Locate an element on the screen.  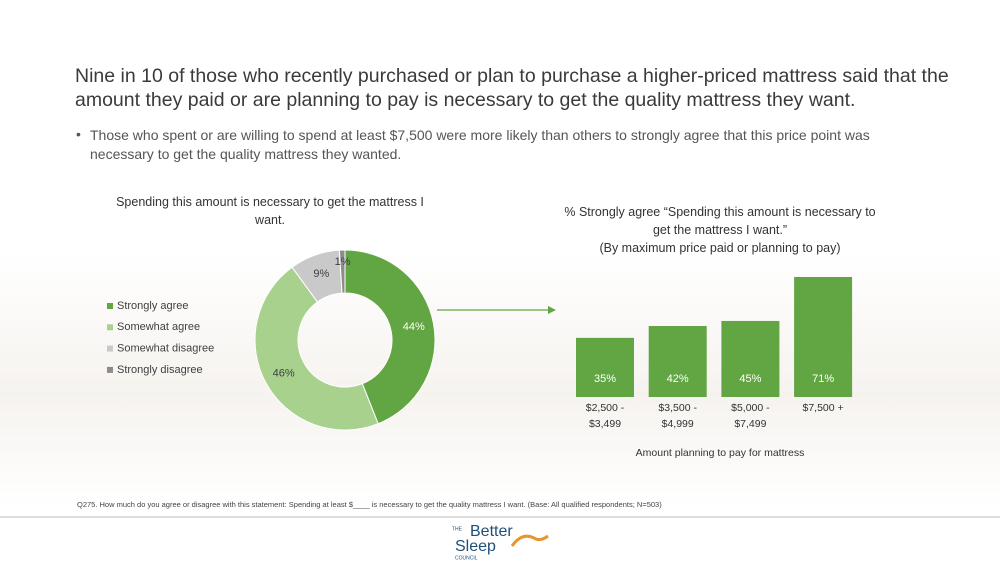
data-label: 1% is located at coordinates (343, 262).